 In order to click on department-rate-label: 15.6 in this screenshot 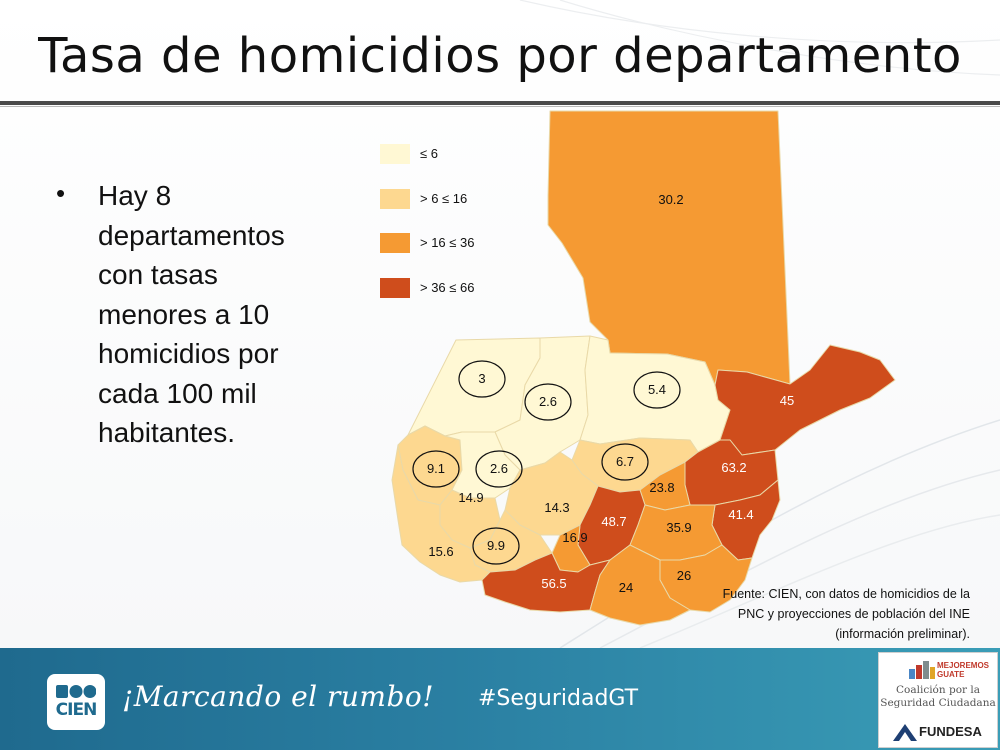, I will do `click(440, 551)`.